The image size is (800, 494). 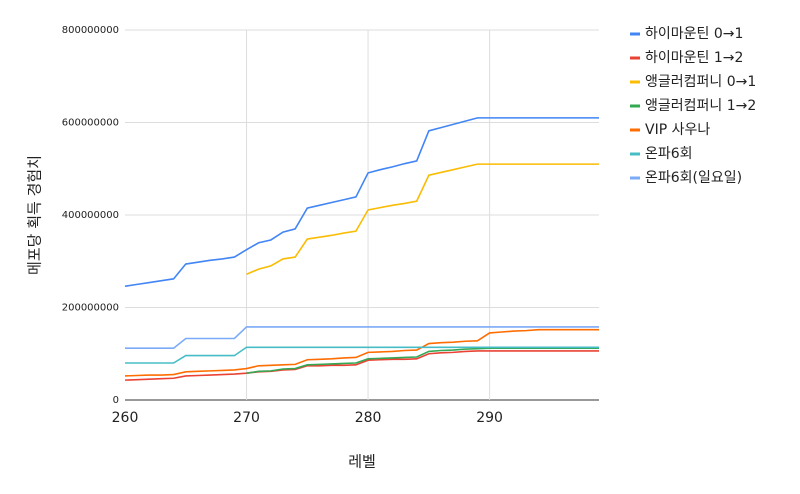 What do you see at coordinates (489, 418) in the screenshot?
I see `x-tick-label: 290` at bounding box center [489, 418].